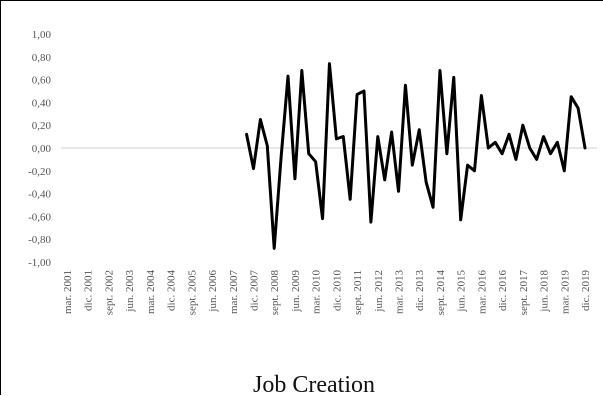 The height and width of the screenshot is (396, 603). I want to click on x-tick-label: dic. 2004, so click(172, 290).